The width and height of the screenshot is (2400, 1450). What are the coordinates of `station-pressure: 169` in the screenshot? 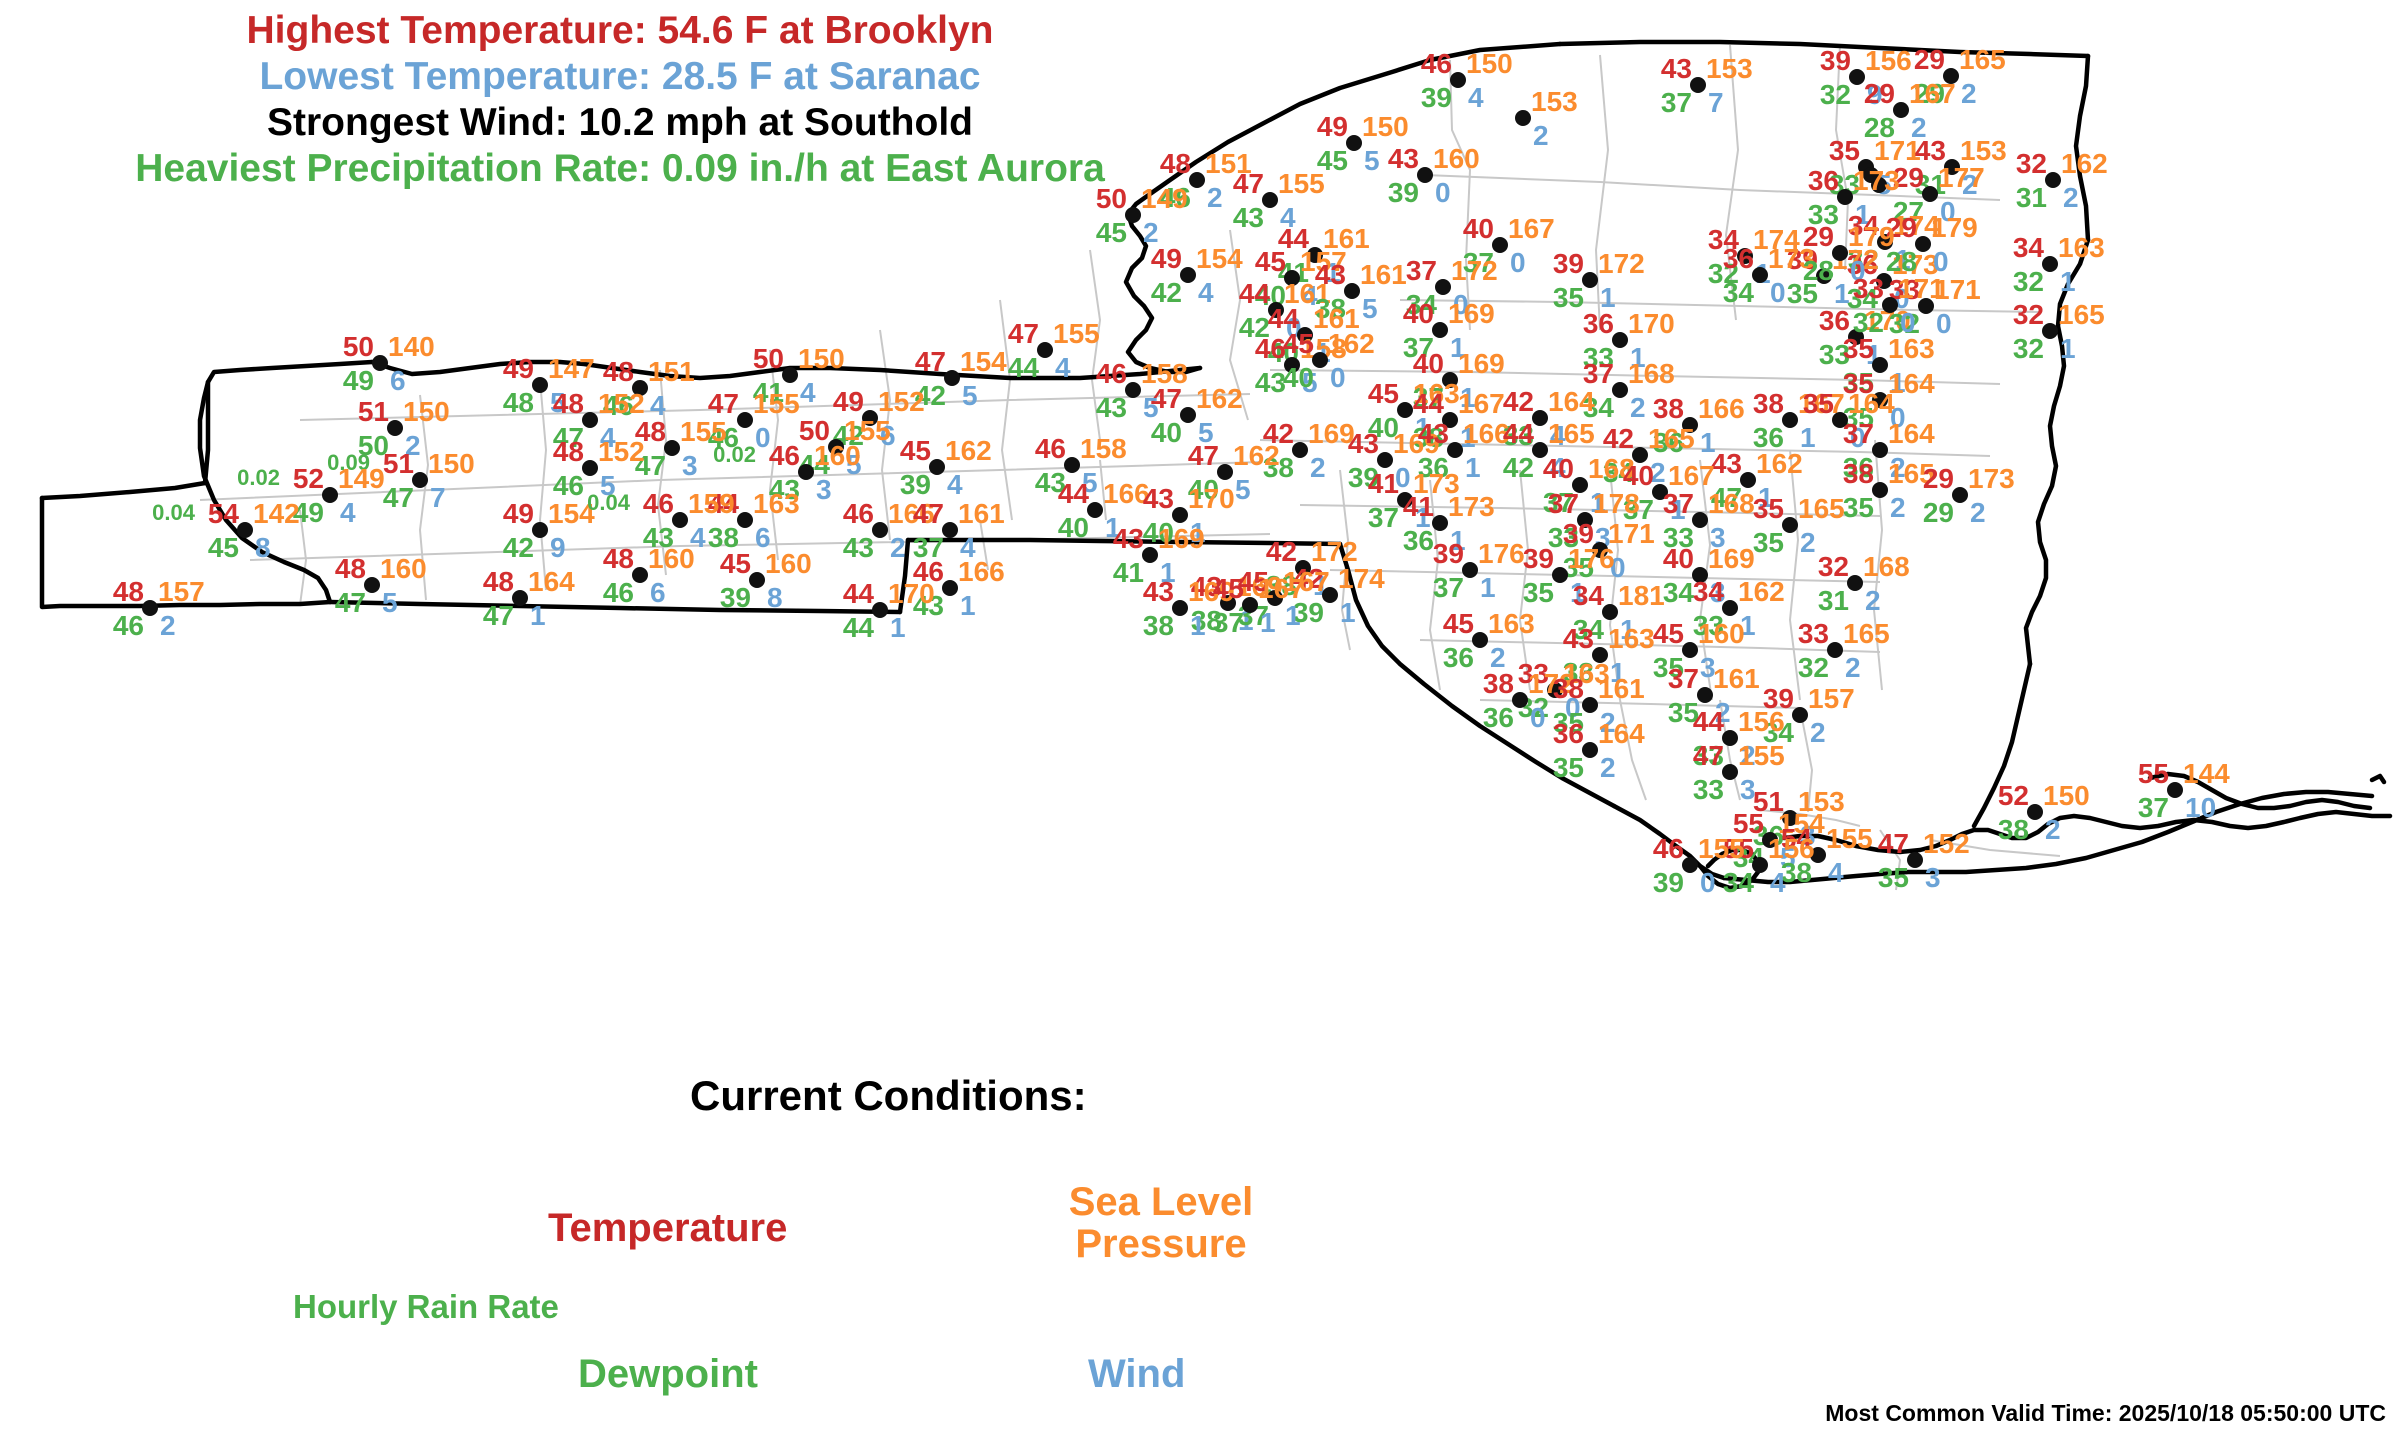 It's located at (1416, 443).